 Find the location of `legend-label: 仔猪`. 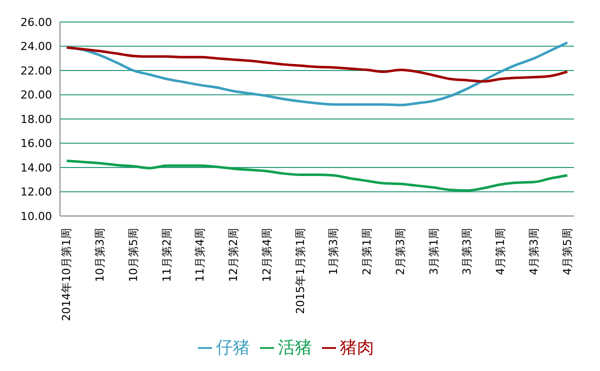

legend-label: 仔猪 is located at coordinates (233, 348).